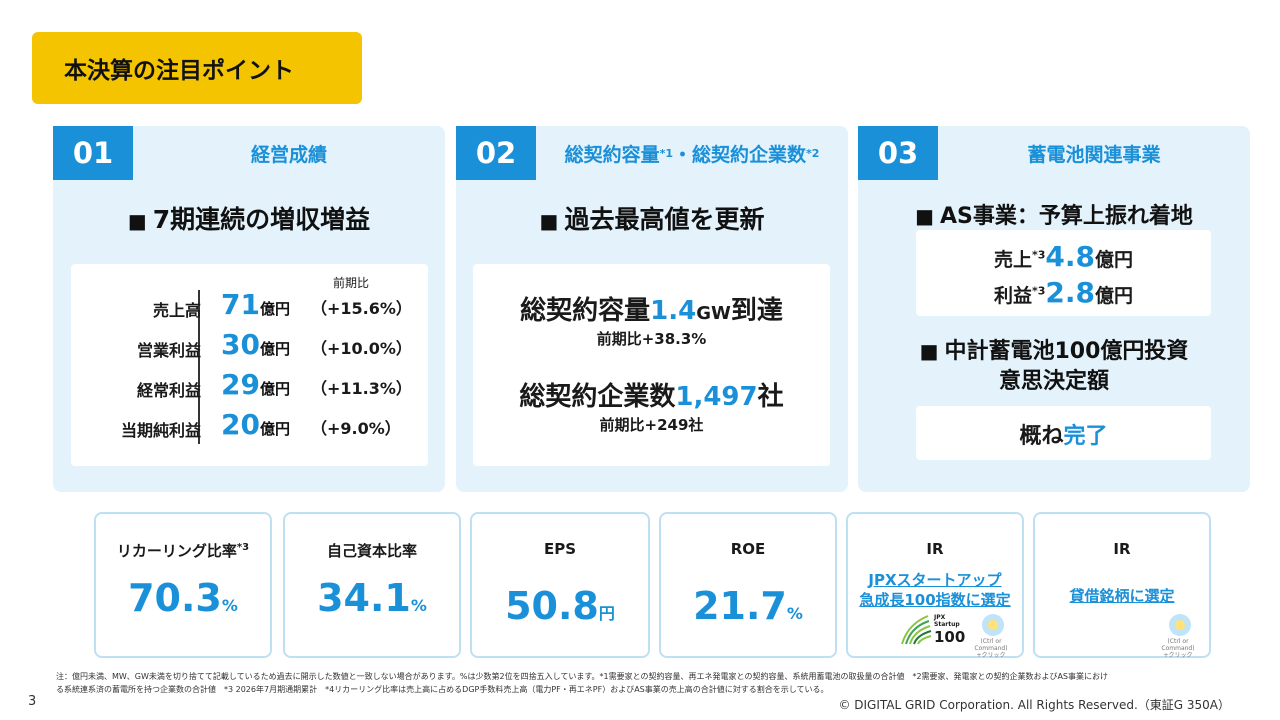 Image resolution: width=1280 pixels, height=720 pixels. Describe the element at coordinates (1094, 154) in the screenshot. I see `panel-title: 蓄電池関連事業` at that location.